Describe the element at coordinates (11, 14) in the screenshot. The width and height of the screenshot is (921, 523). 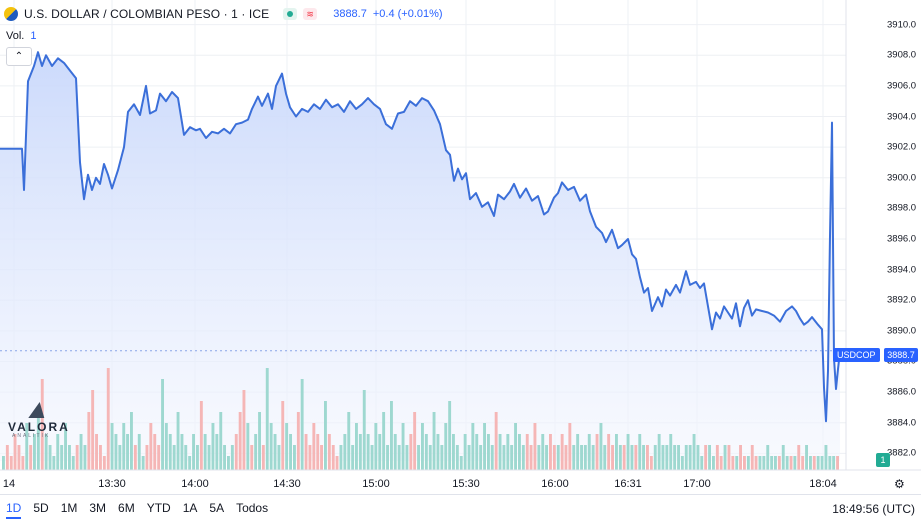
I see `usd-cop-flag-icon` at that location.